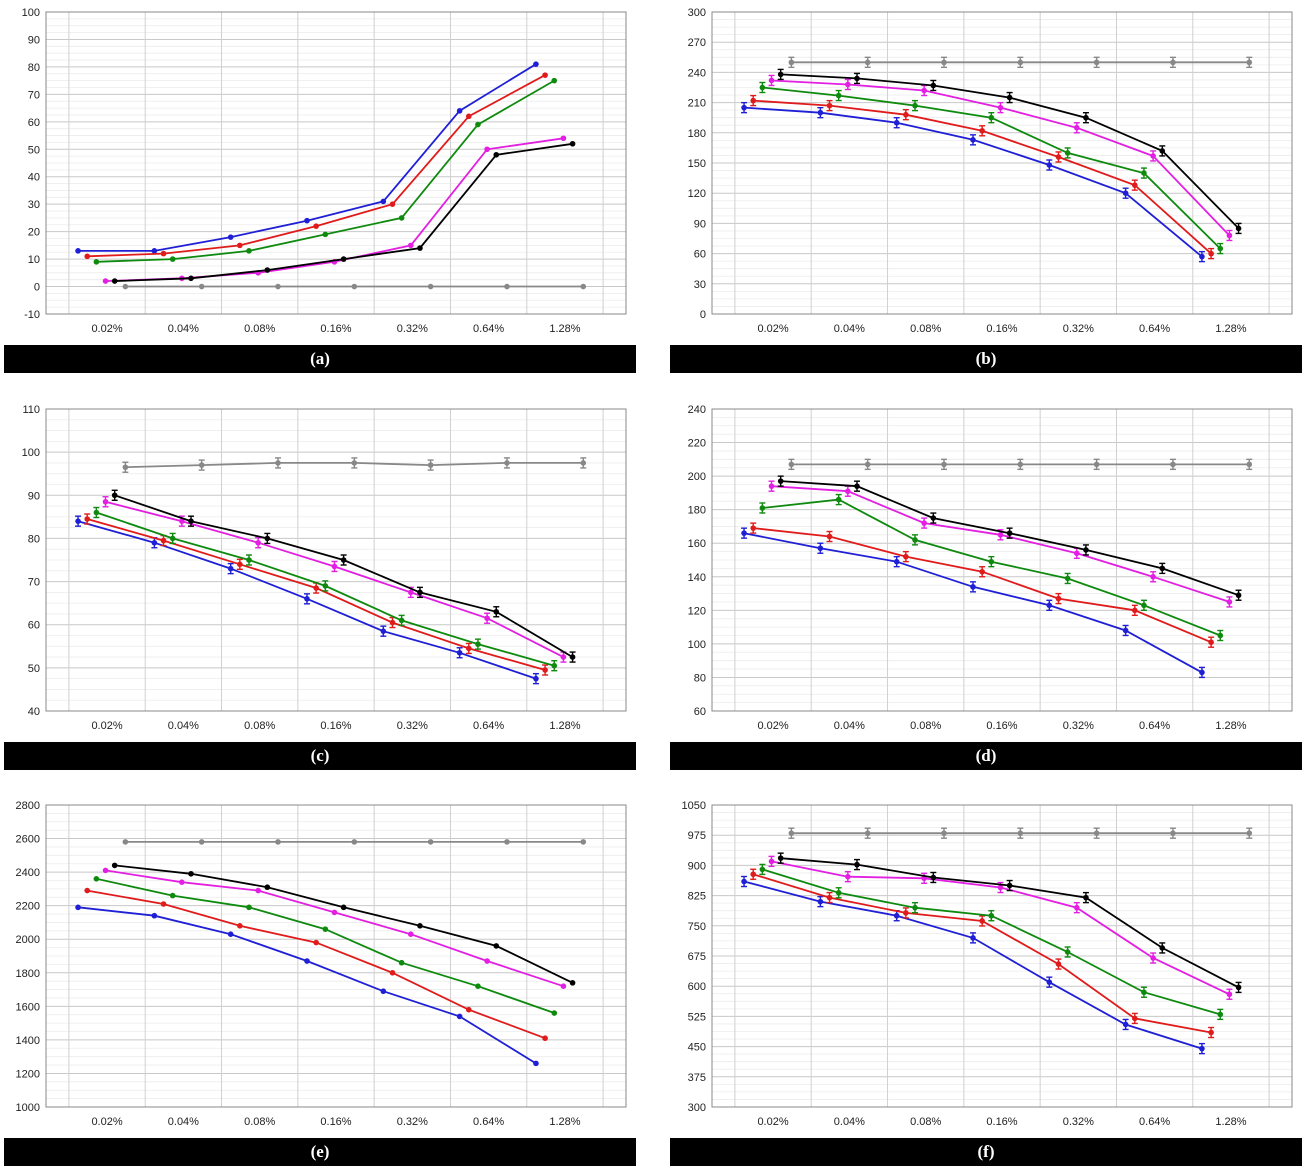  I want to click on y-tick-label: 2600, so click(28, 840).